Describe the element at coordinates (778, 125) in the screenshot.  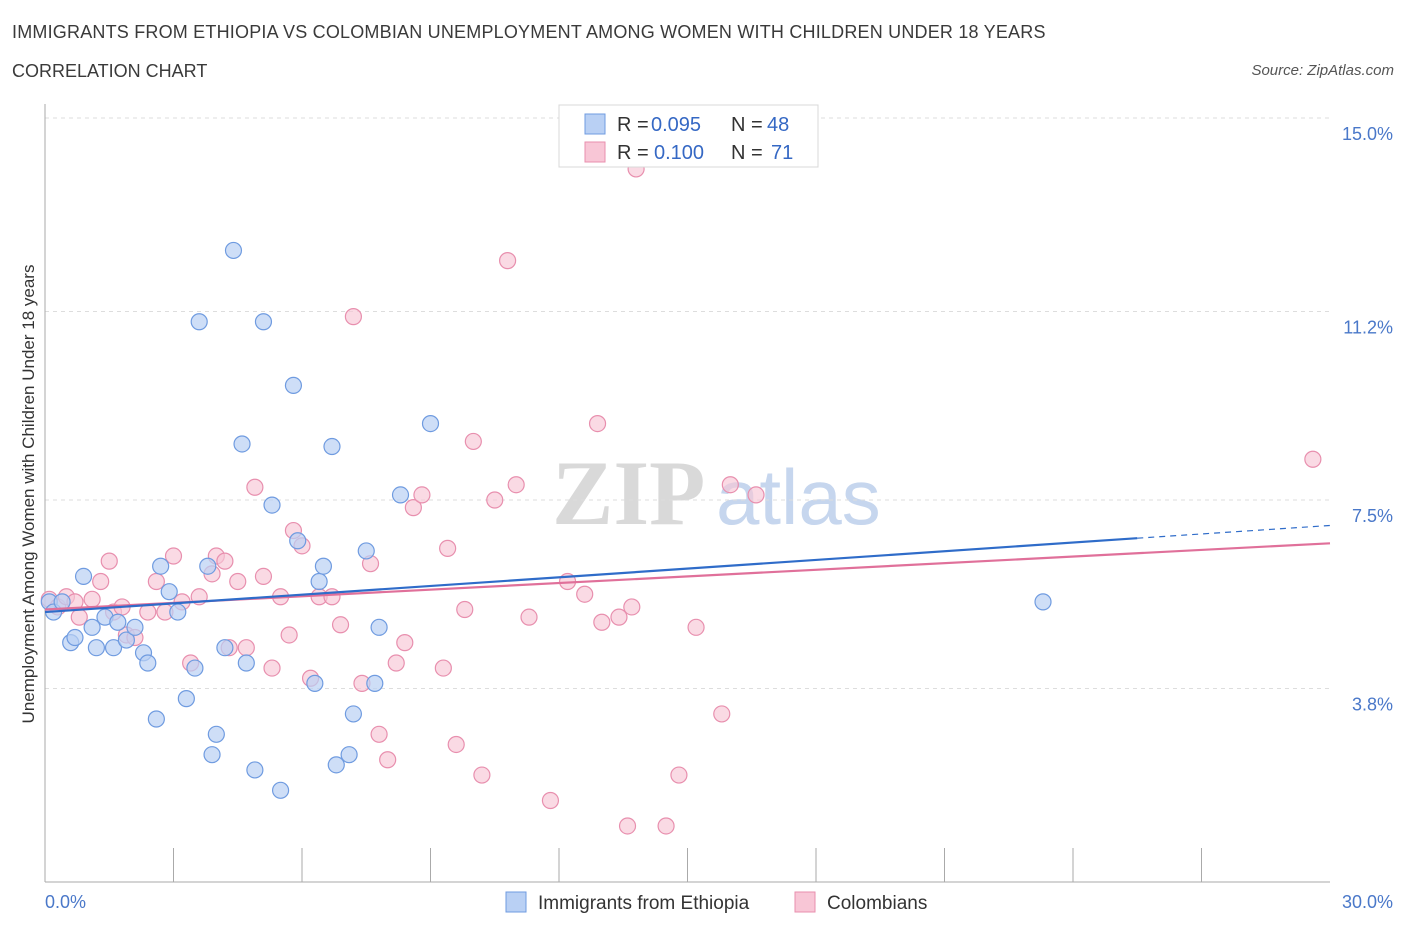
I see `legend-n-value-ethiopia: 48` at that location.